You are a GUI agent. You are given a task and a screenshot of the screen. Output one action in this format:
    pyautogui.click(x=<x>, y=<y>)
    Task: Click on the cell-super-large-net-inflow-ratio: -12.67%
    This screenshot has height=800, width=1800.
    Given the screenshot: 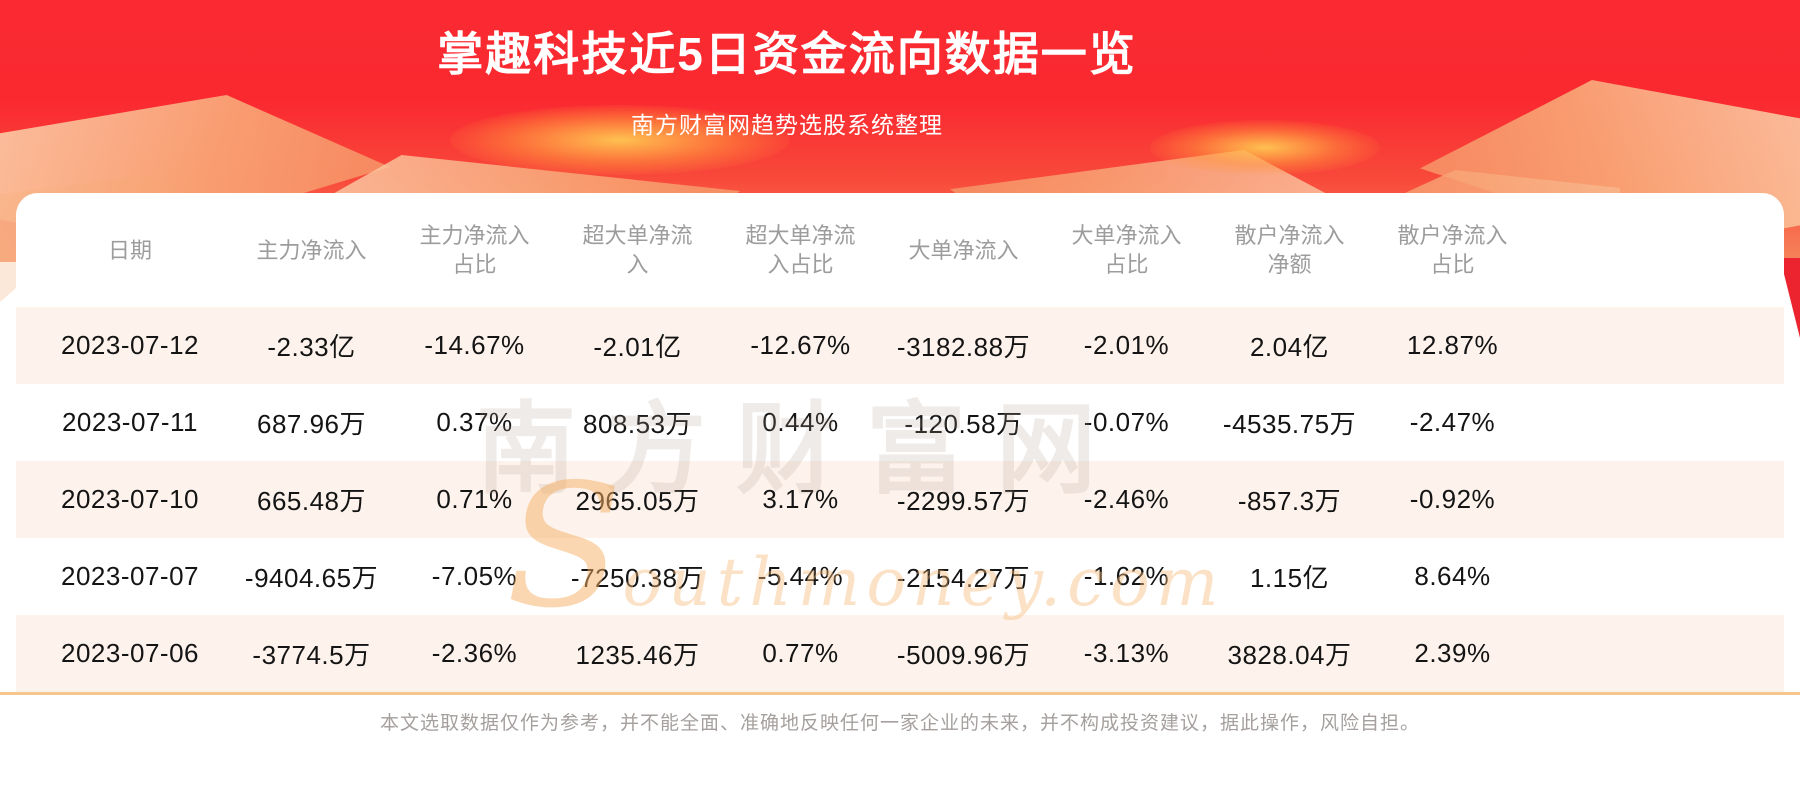 What is the action you would take?
    pyautogui.click(x=800, y=345)
    